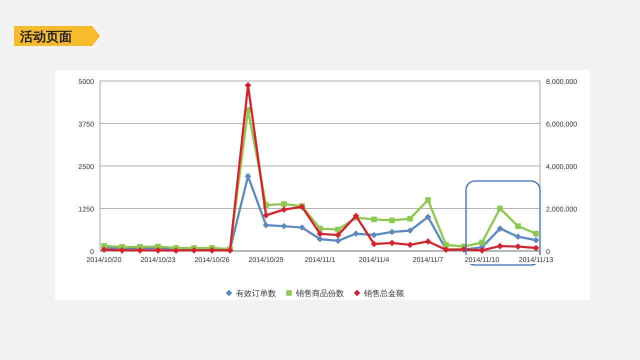 The height and width of the screenshot is (360, 640). What do you see at coordinates (256, 293) in the screenshot?
I see `legend-label: 有效订单数` at bounding box center [256, 293].